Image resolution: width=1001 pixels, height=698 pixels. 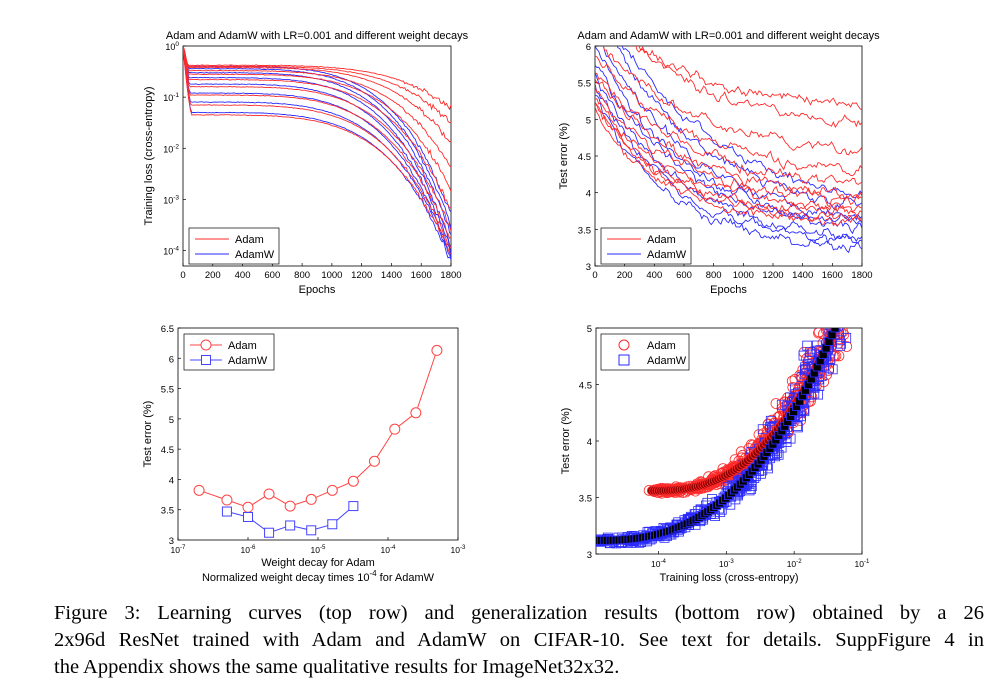 I want to click on x-tick-label: 200, so click(x=625, y=275).